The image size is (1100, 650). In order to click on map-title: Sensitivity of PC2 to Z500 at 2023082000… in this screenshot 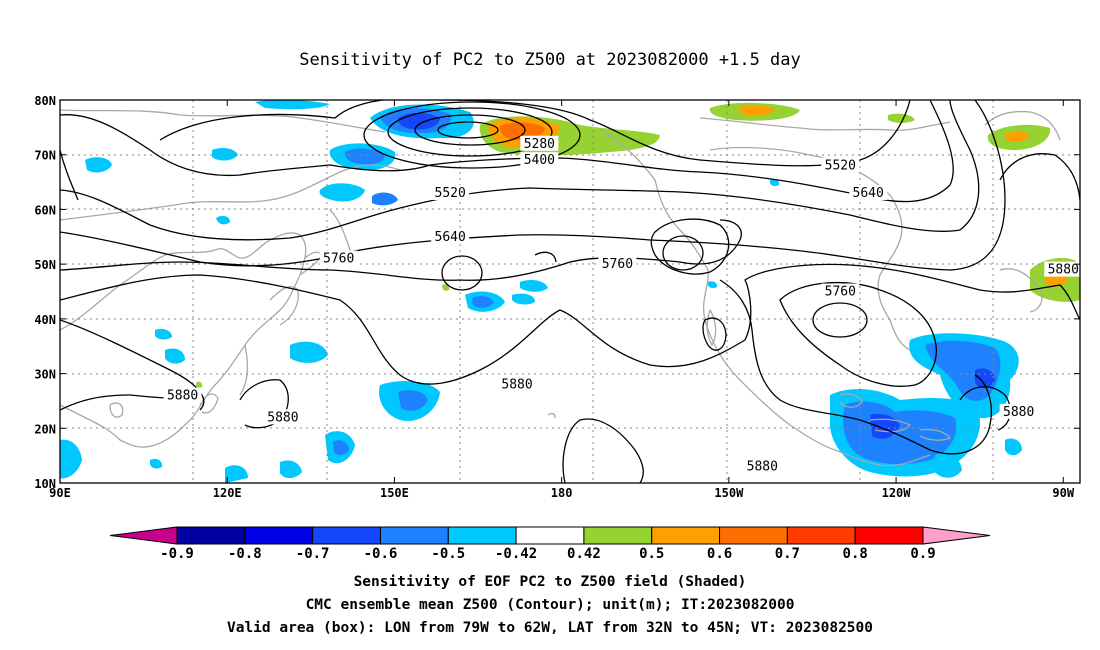, I will do `click(550, 60)`.